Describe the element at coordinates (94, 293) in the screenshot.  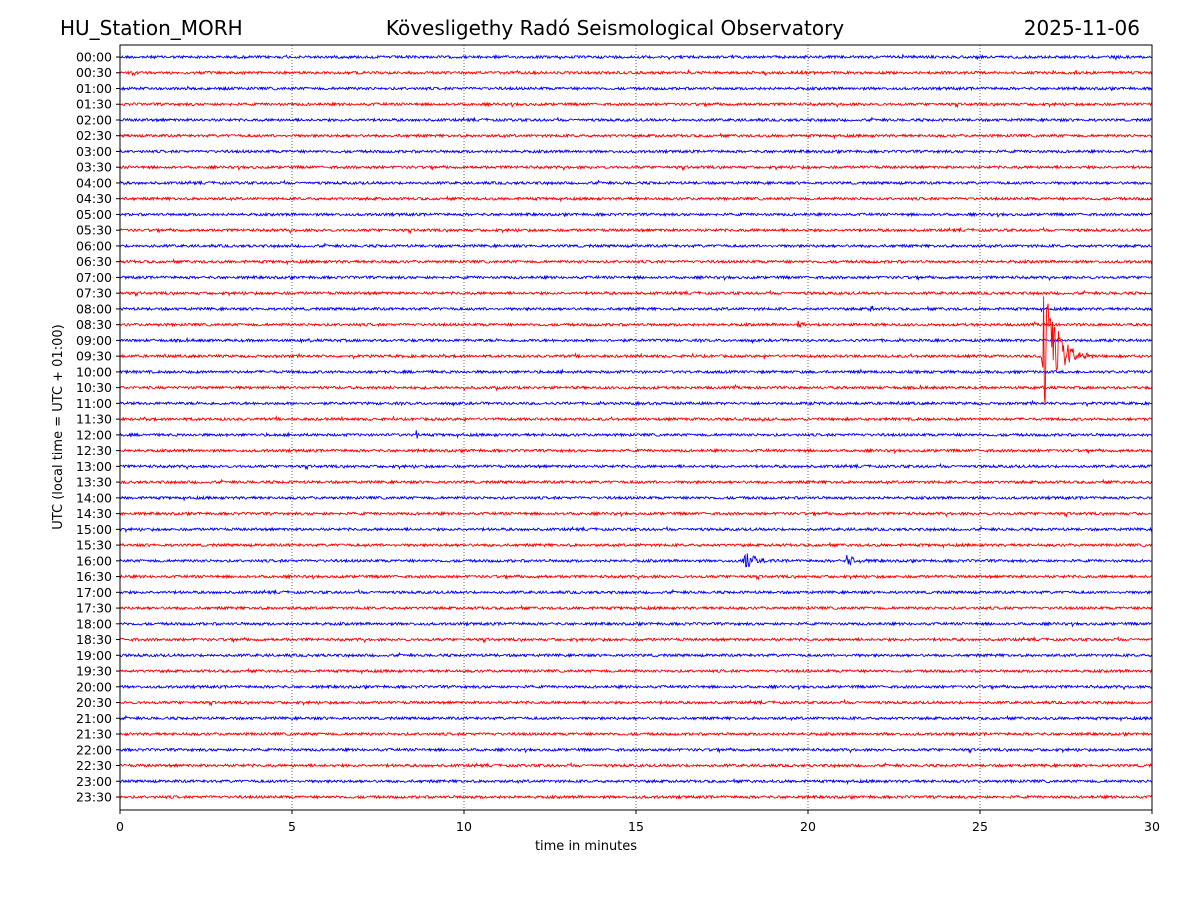
I see `y-tick-label: 07:30` at that location.